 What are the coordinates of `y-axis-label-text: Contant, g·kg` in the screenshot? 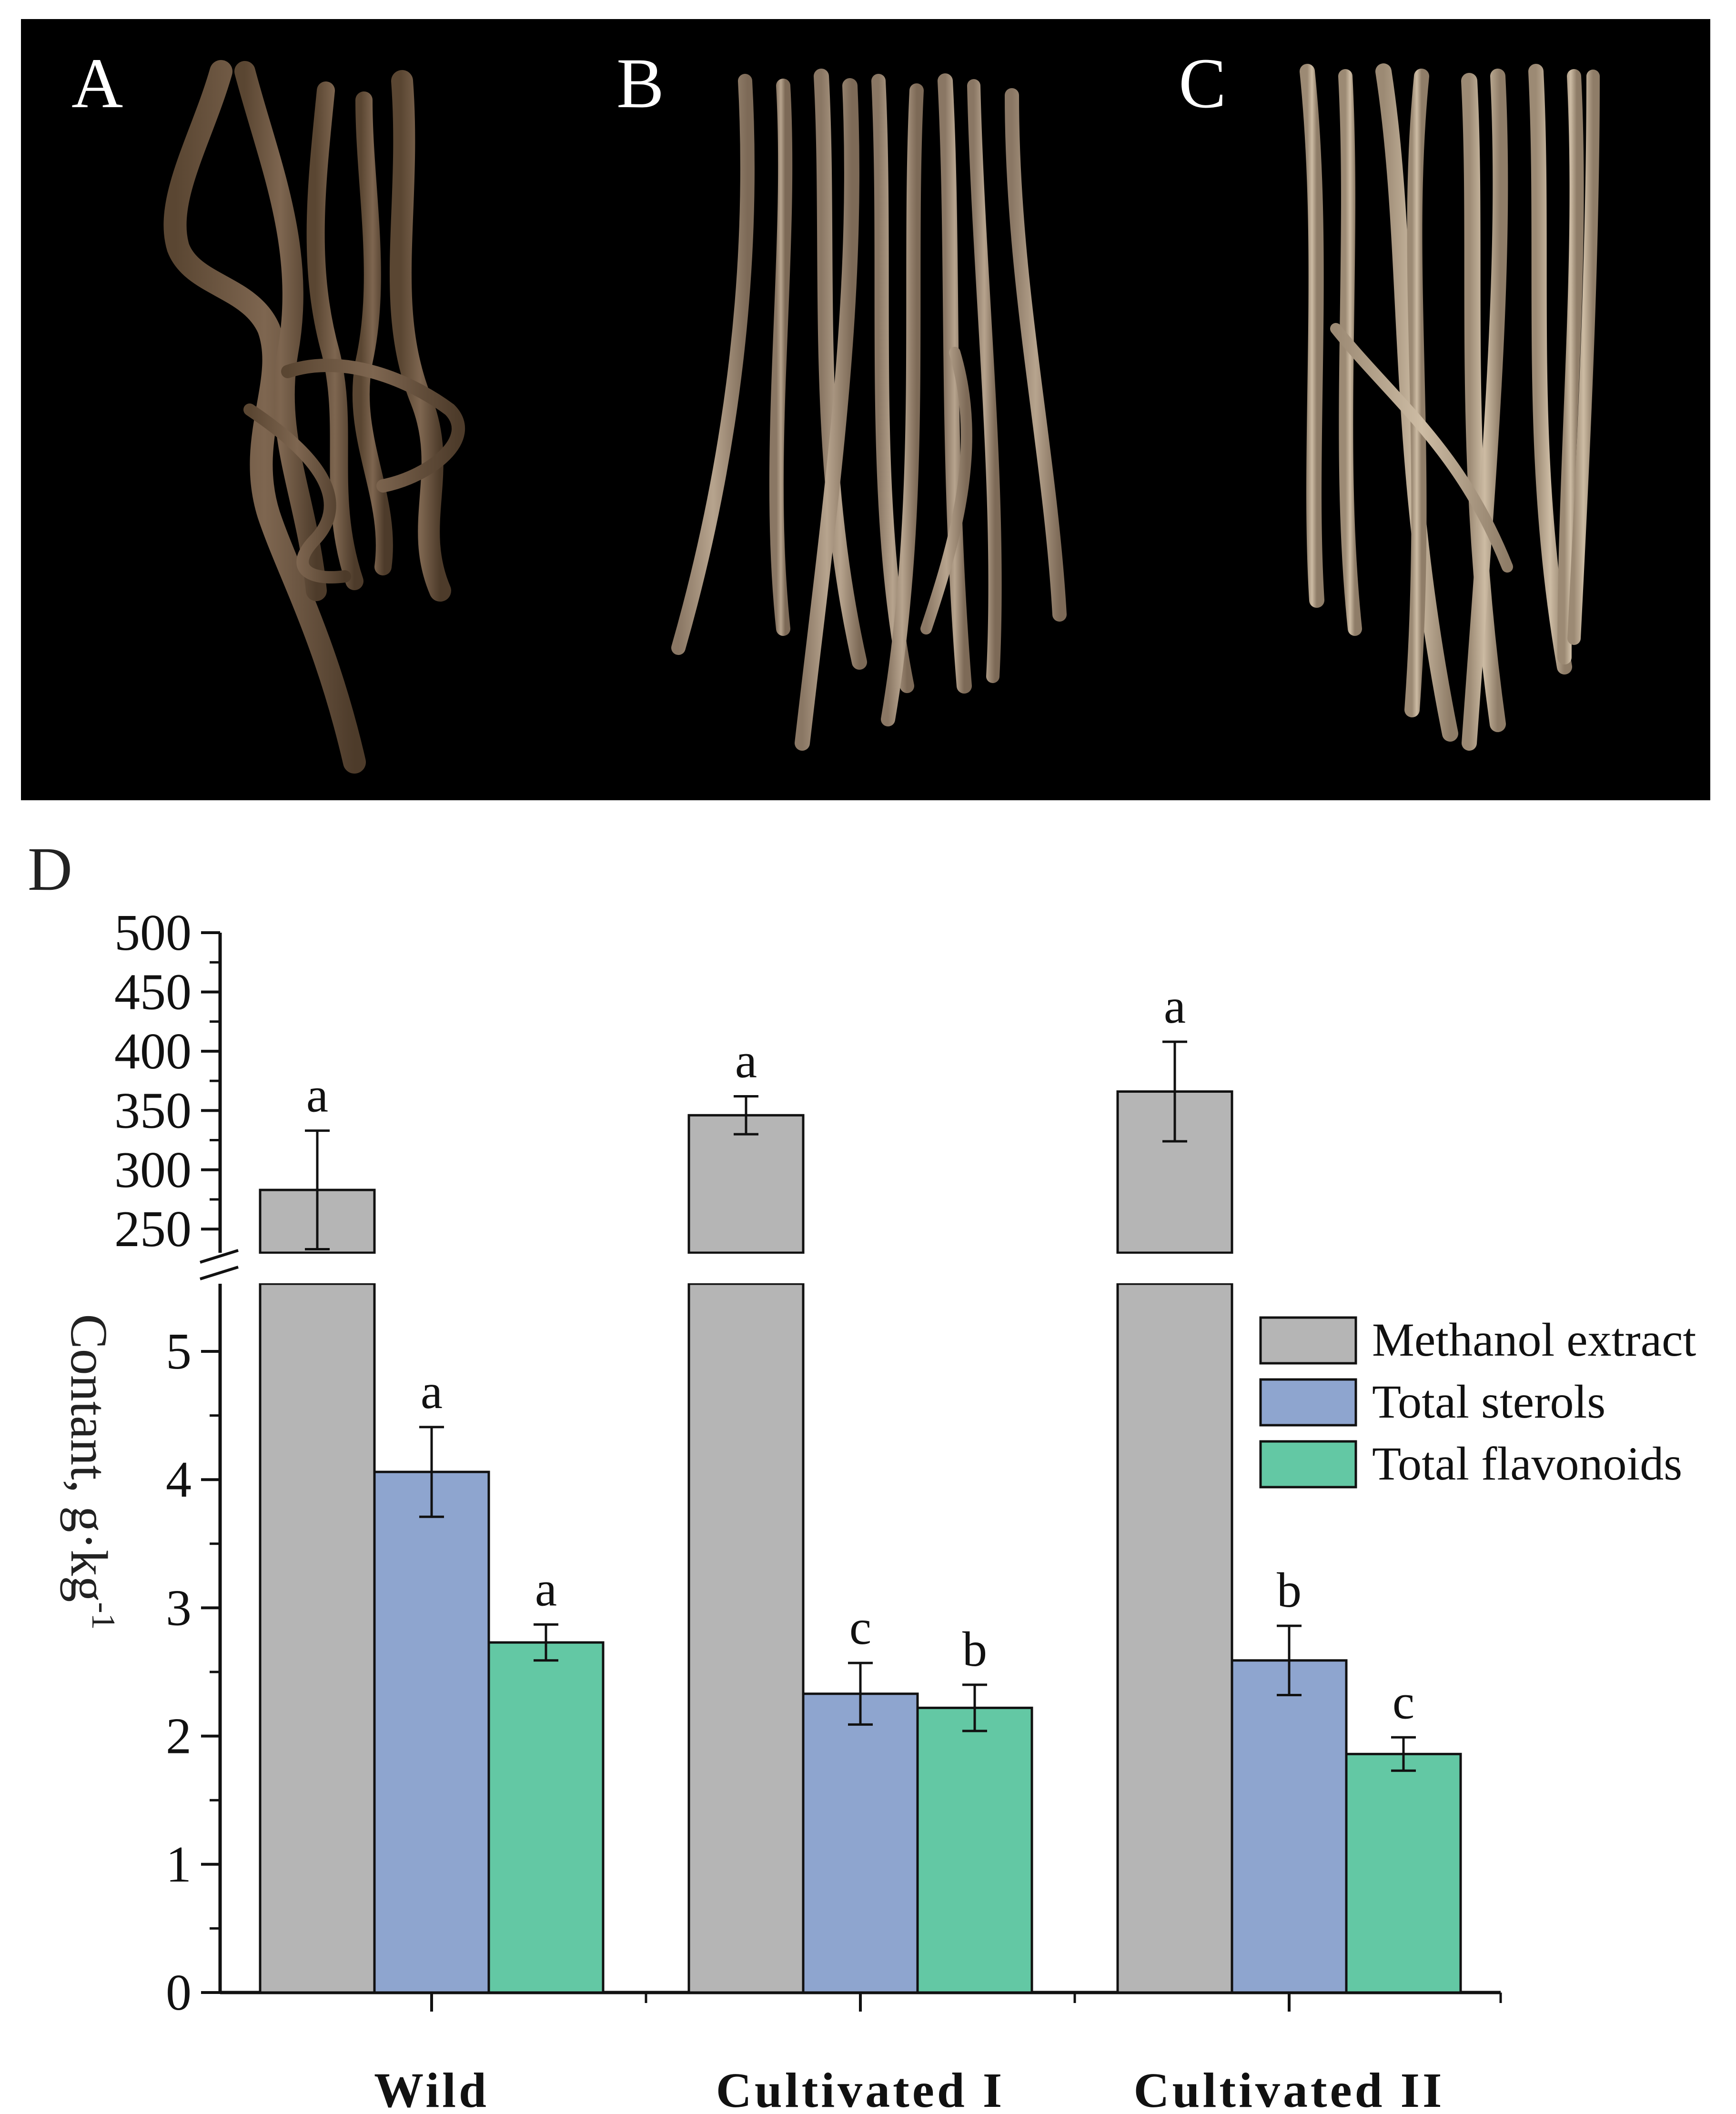 It's located at (89, 1458).